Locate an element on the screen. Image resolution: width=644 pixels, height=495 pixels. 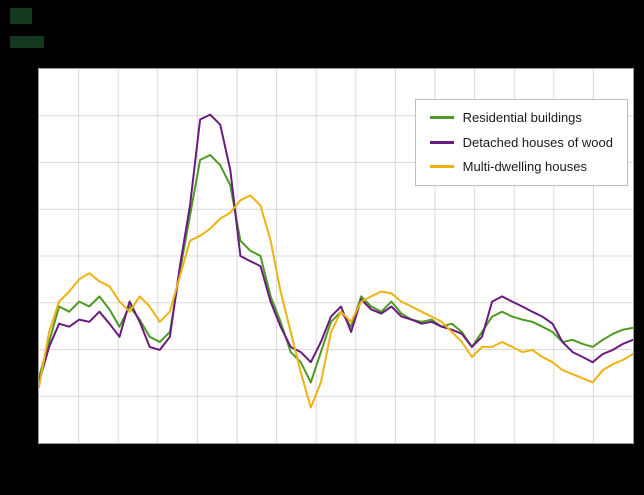
residential-line-swatch is located at coordinates (441, 118).